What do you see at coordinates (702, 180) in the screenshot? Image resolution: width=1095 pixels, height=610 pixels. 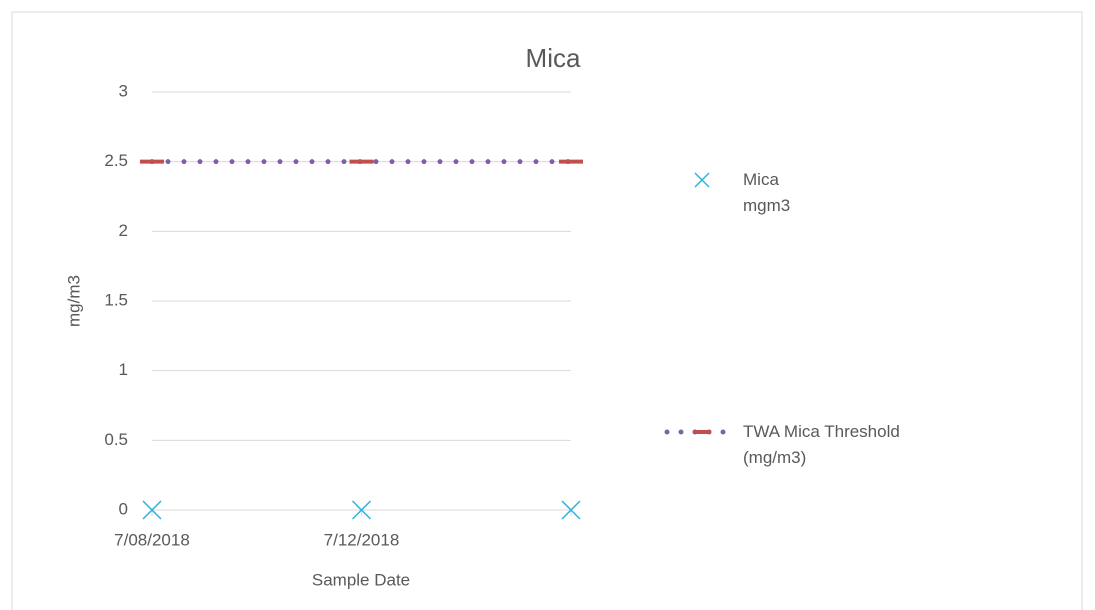 I see `legend-symbol` at bounding box center [702, 180].